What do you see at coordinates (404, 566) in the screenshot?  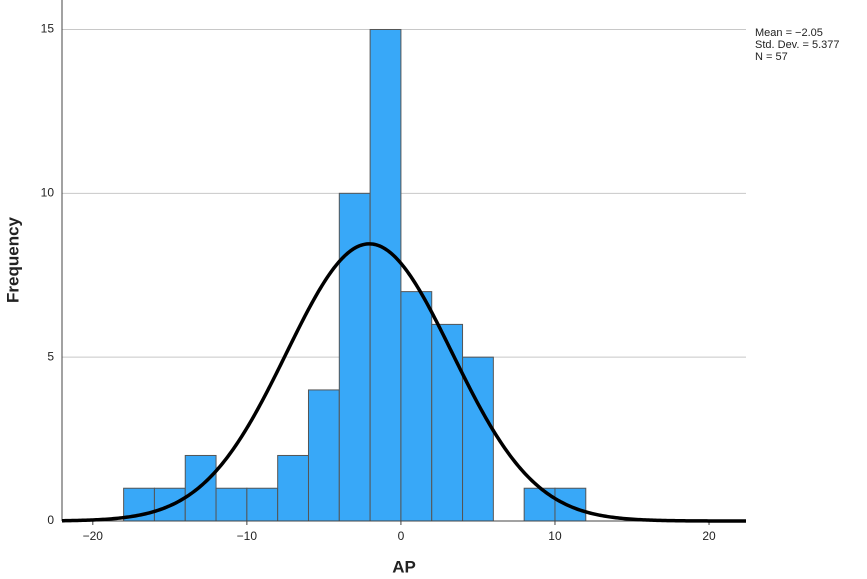 I see `x-axis-title: AP` at bounding box center [404, 566].